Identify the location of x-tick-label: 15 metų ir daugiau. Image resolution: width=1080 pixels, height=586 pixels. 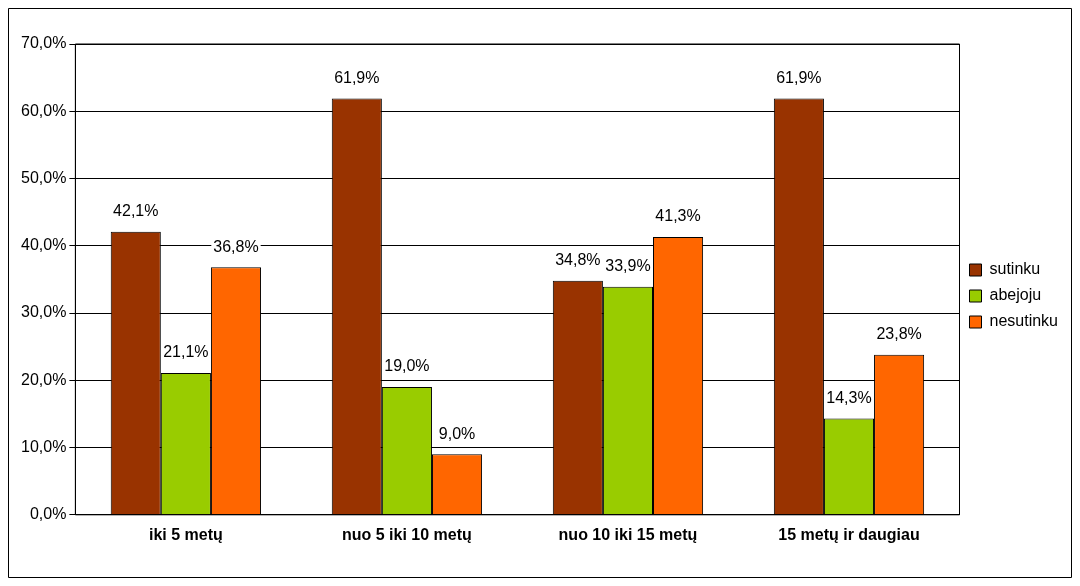
(849, 534).